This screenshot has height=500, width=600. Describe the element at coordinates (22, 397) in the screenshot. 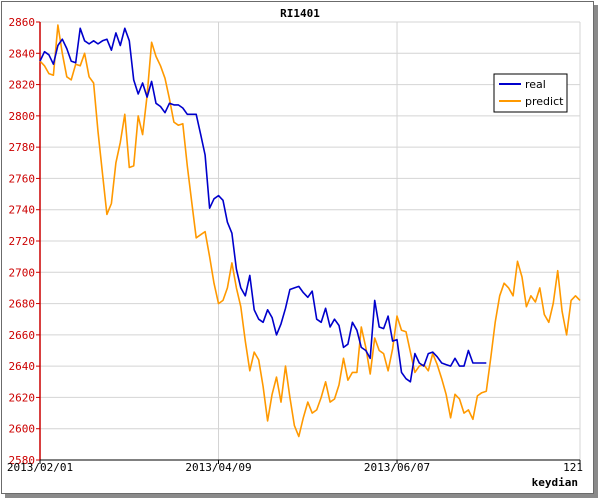

I see `y-tick-label: 2620` at that location.